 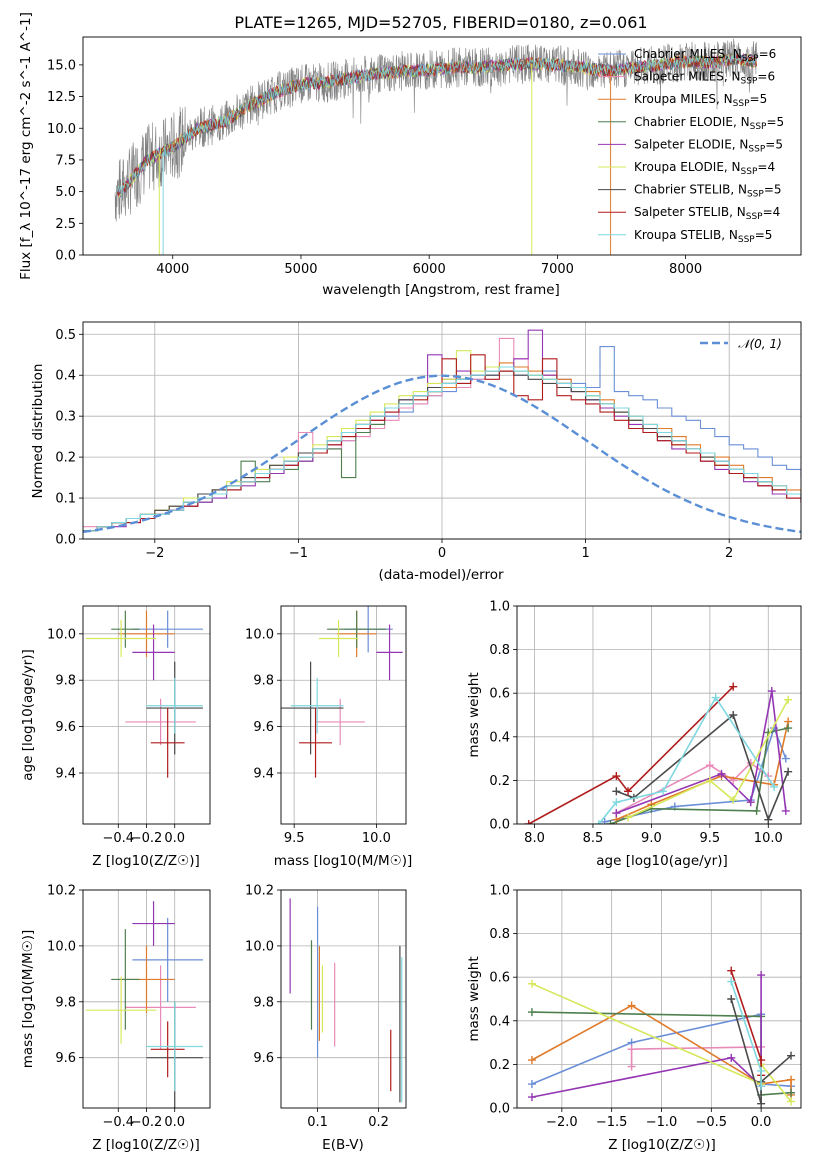 I want to click on spectrum-panel-ytick-label-5: 12.5, so click(x=61, y=97).